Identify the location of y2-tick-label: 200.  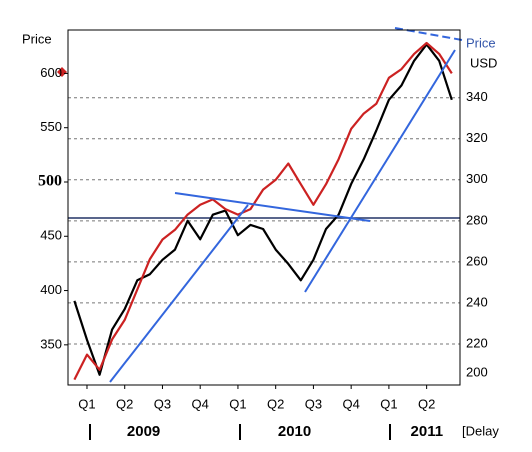
(477, 371).